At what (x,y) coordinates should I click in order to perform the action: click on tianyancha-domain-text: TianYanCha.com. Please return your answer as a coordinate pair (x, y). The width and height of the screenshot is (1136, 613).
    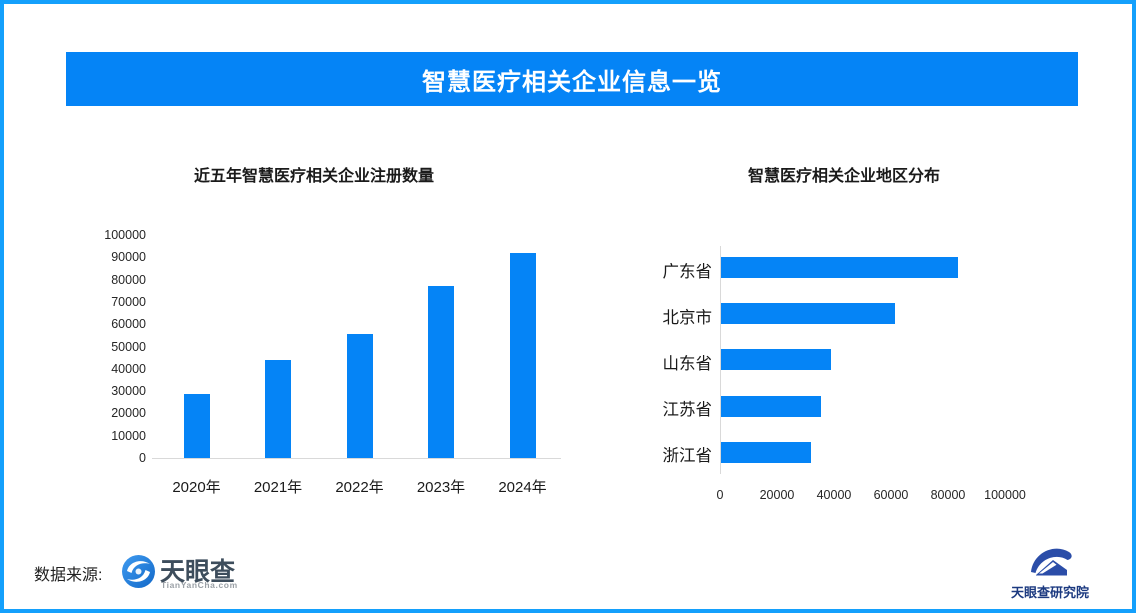
    Looking at the image, I should click on (199, 585).